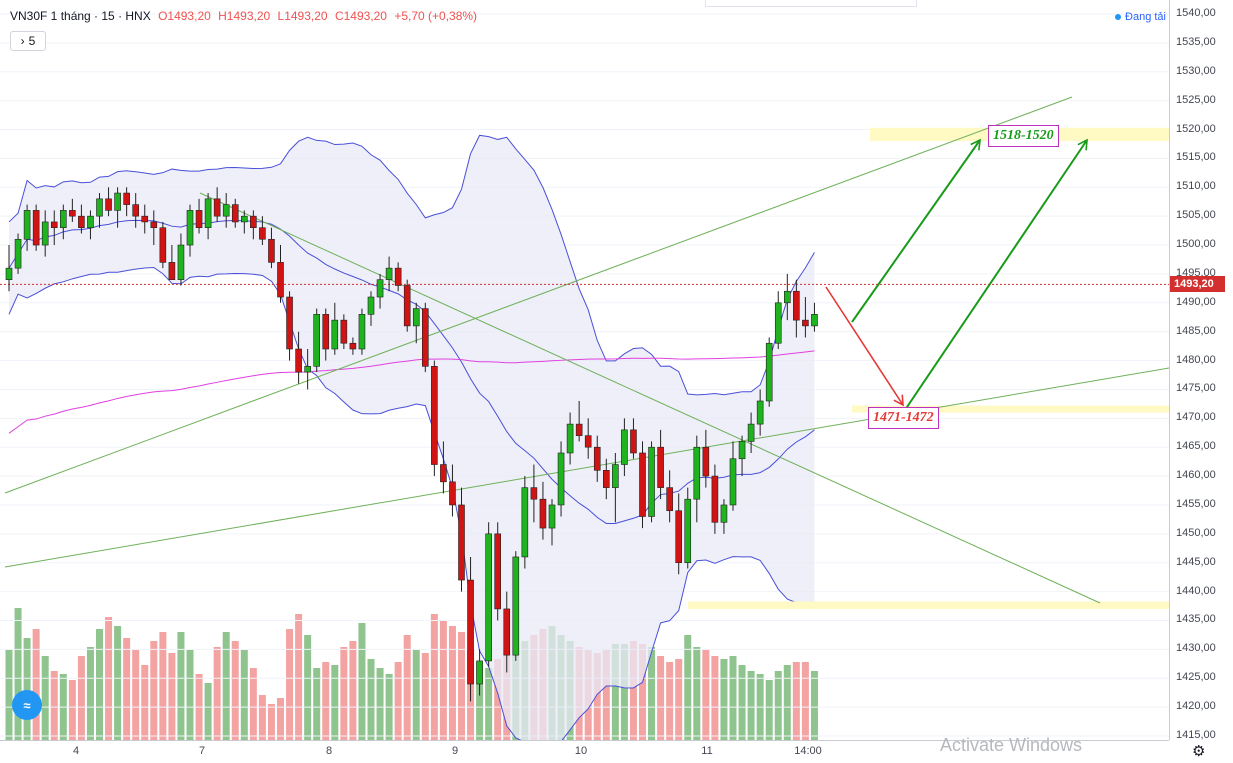 The width and height of the screenshot is (1233, 763). Describe the element at coordinates (80, 16) in the screenshot. I see `symbol-label: VN30F 1 tháng · 15 · HNX` at that location.